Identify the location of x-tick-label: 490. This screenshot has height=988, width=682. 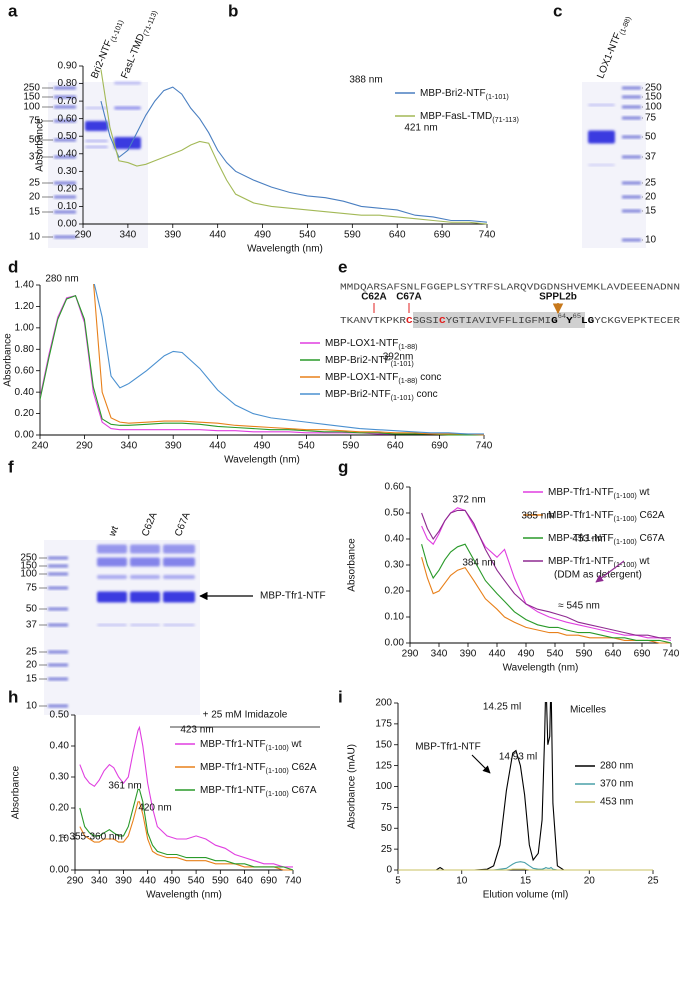
(172, 881).